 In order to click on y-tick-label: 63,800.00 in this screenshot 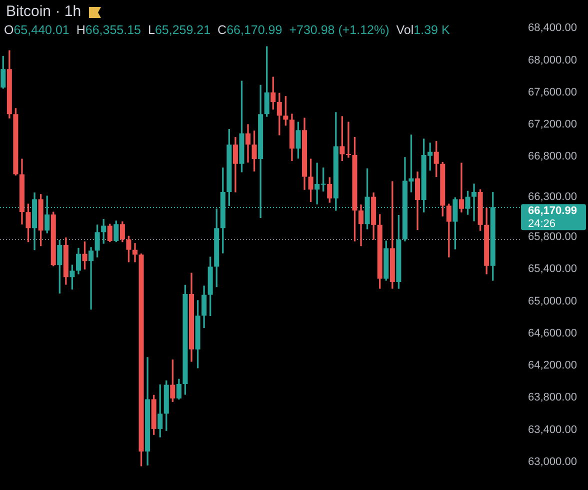, I will do `click(552, 398)`.